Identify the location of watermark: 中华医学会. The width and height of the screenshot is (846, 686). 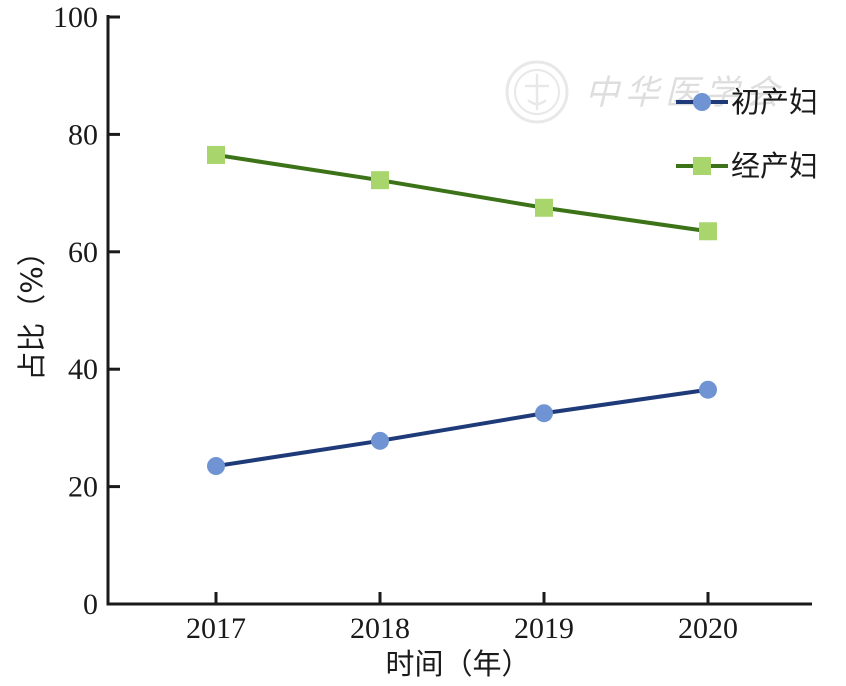
(645, 92).